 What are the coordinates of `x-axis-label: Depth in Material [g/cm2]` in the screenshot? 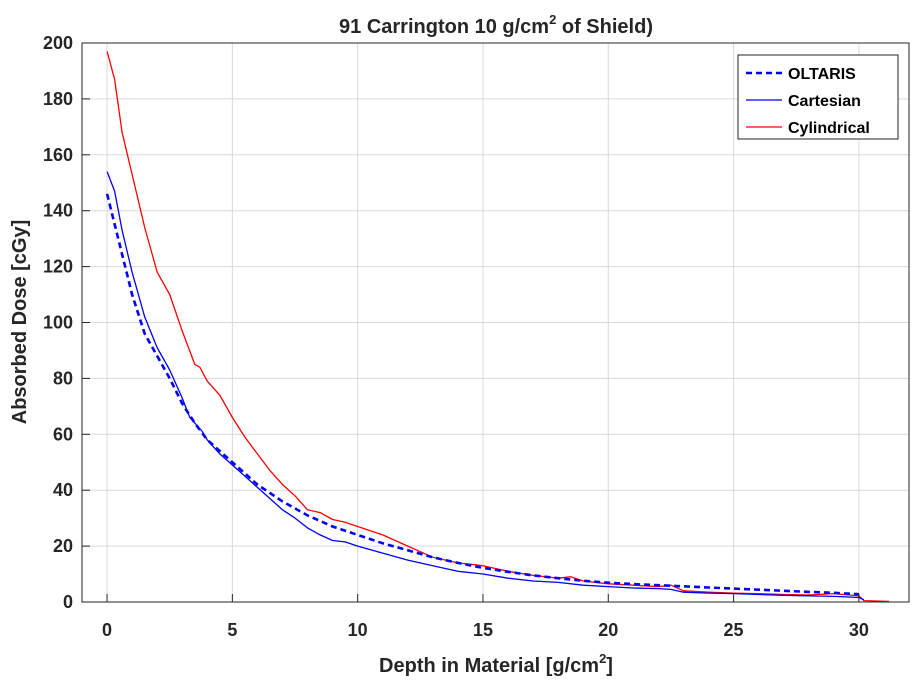 It's located at (496, 664).